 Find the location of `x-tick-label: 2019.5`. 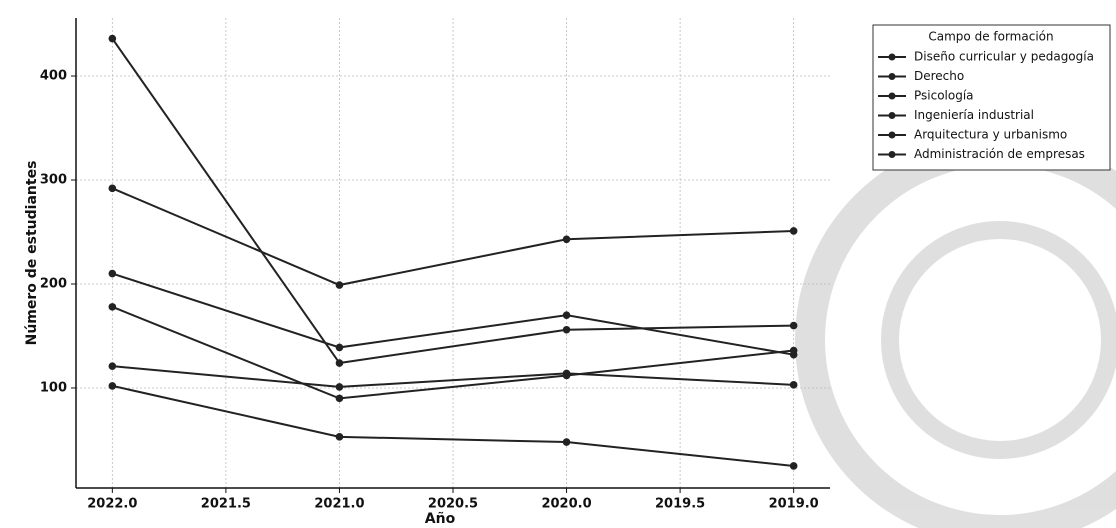

x-tick-label: 2019.5 is located at coordinates (680, 504).